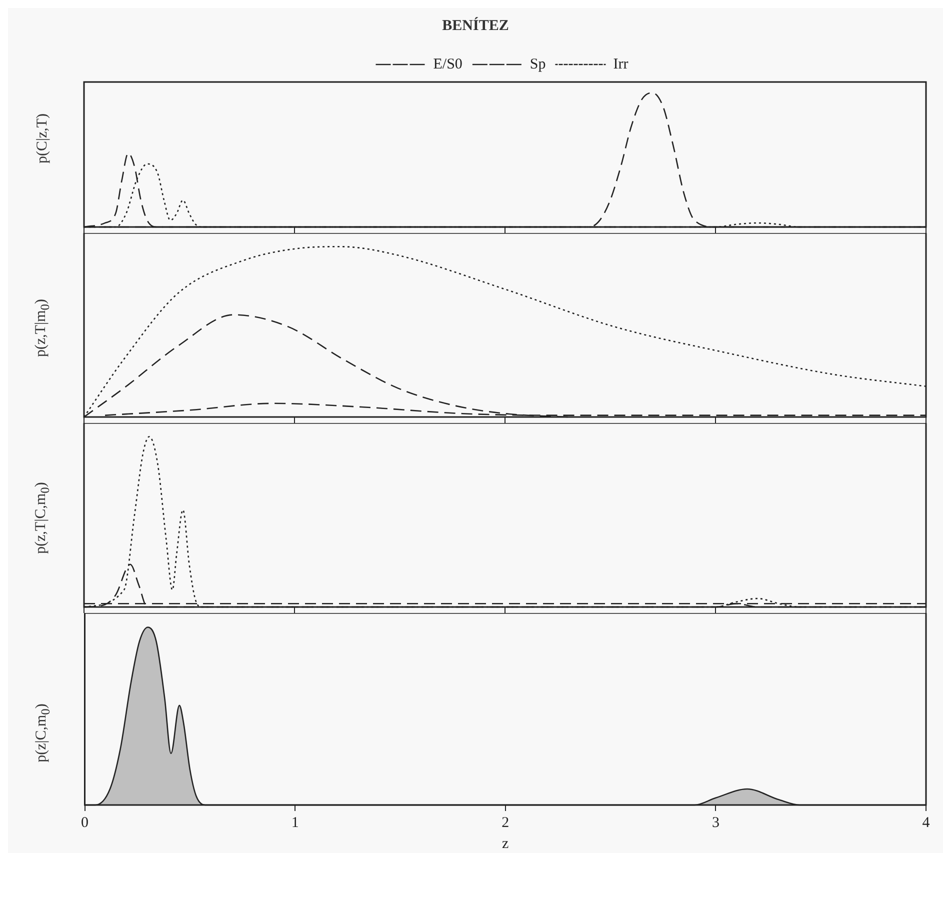 This screenshot has height=923, width=949. Describe the element at coordinates (295, 822) in the screenshot. I see `x-tick-label: 1` at that location.